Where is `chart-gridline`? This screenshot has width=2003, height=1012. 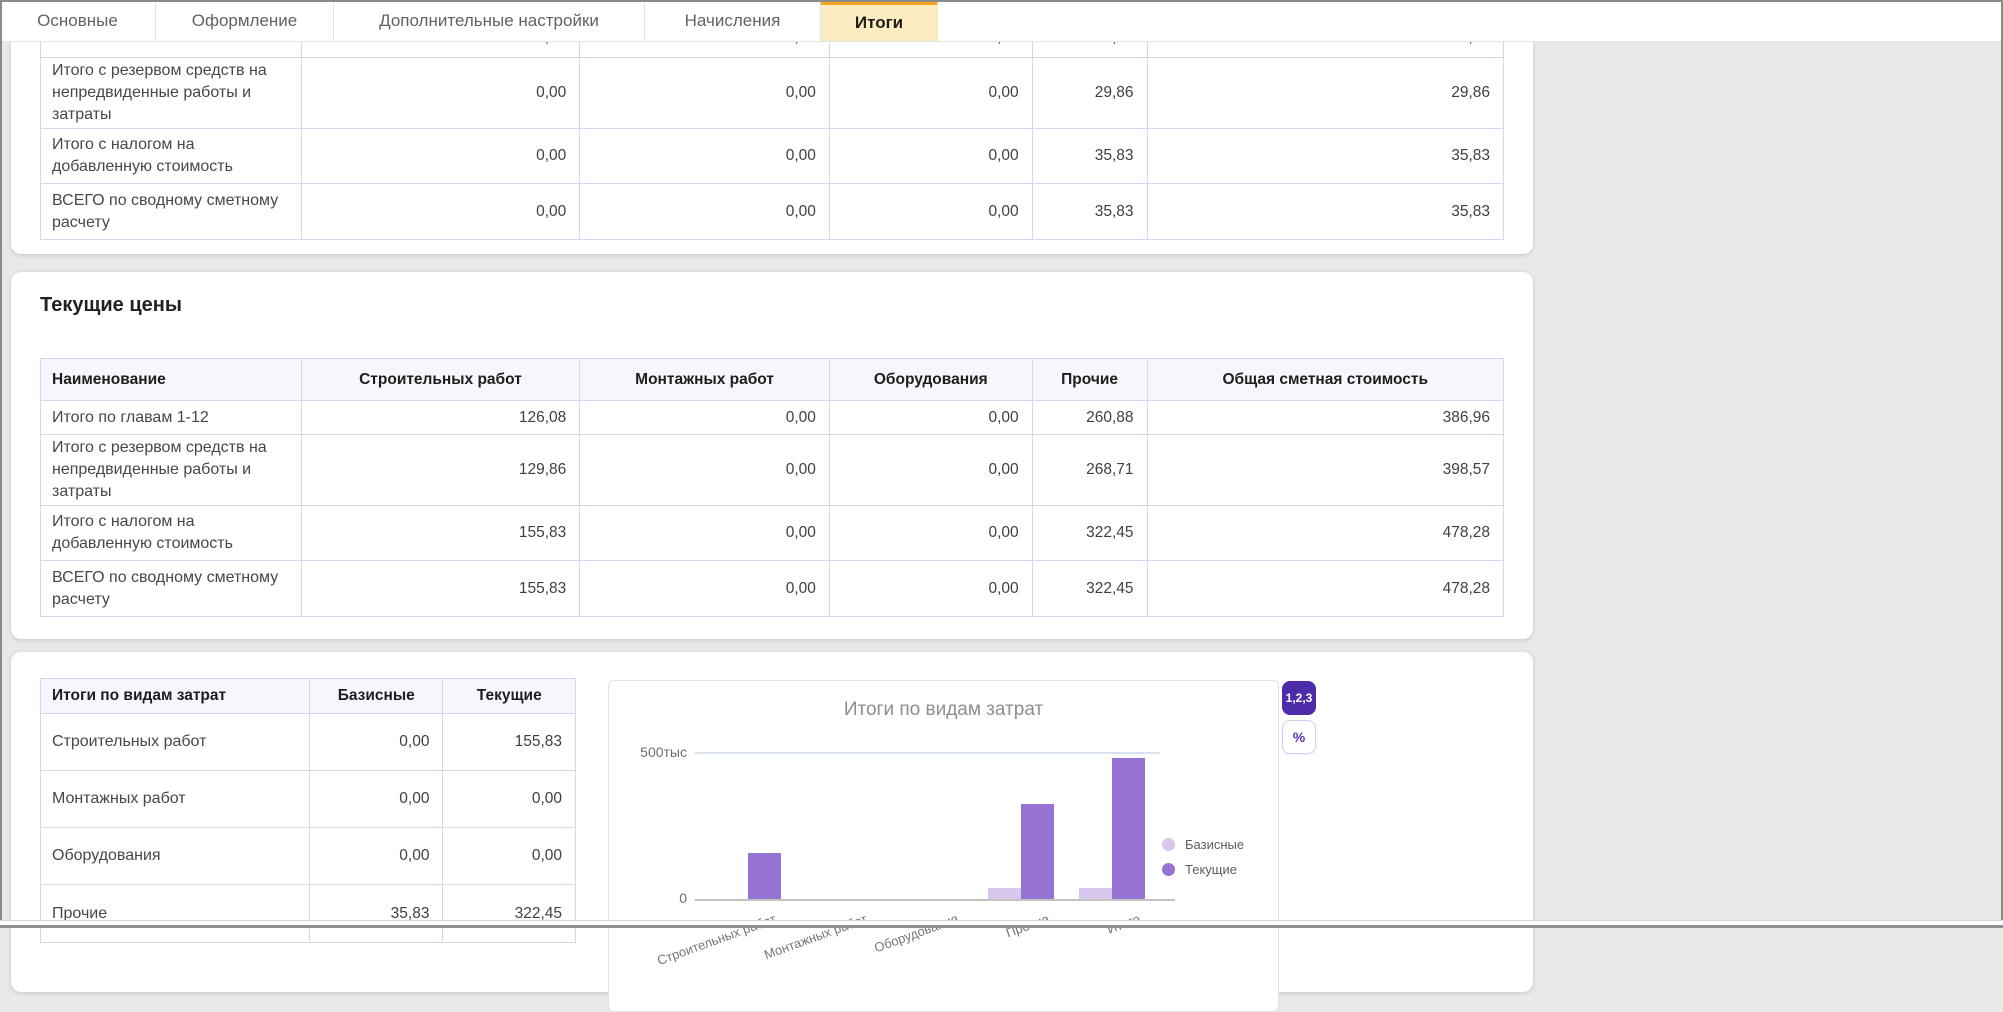 chart-gridline is located at coordinates (927, 753).